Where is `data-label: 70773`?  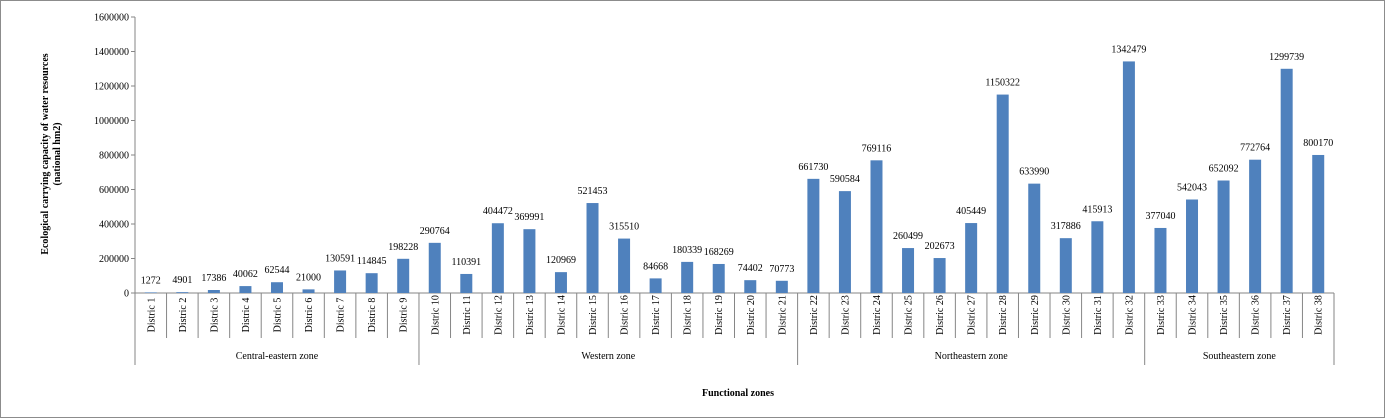
data-label: 70773 is located at coordinates (781, 269).